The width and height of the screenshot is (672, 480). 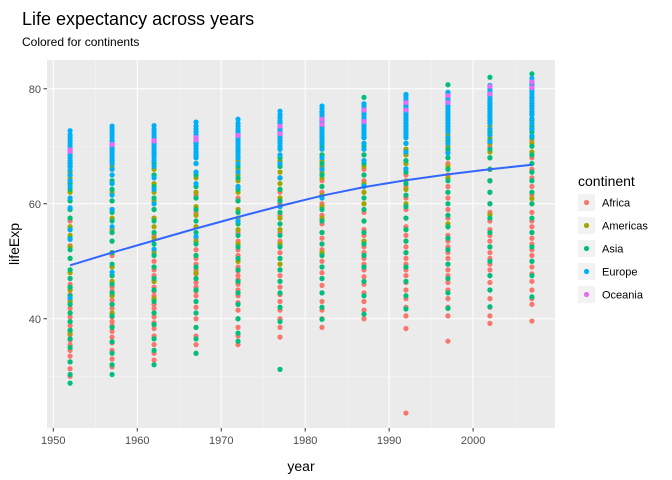 I want to click on y-tick-label: 80, so click(x=35, y=90).